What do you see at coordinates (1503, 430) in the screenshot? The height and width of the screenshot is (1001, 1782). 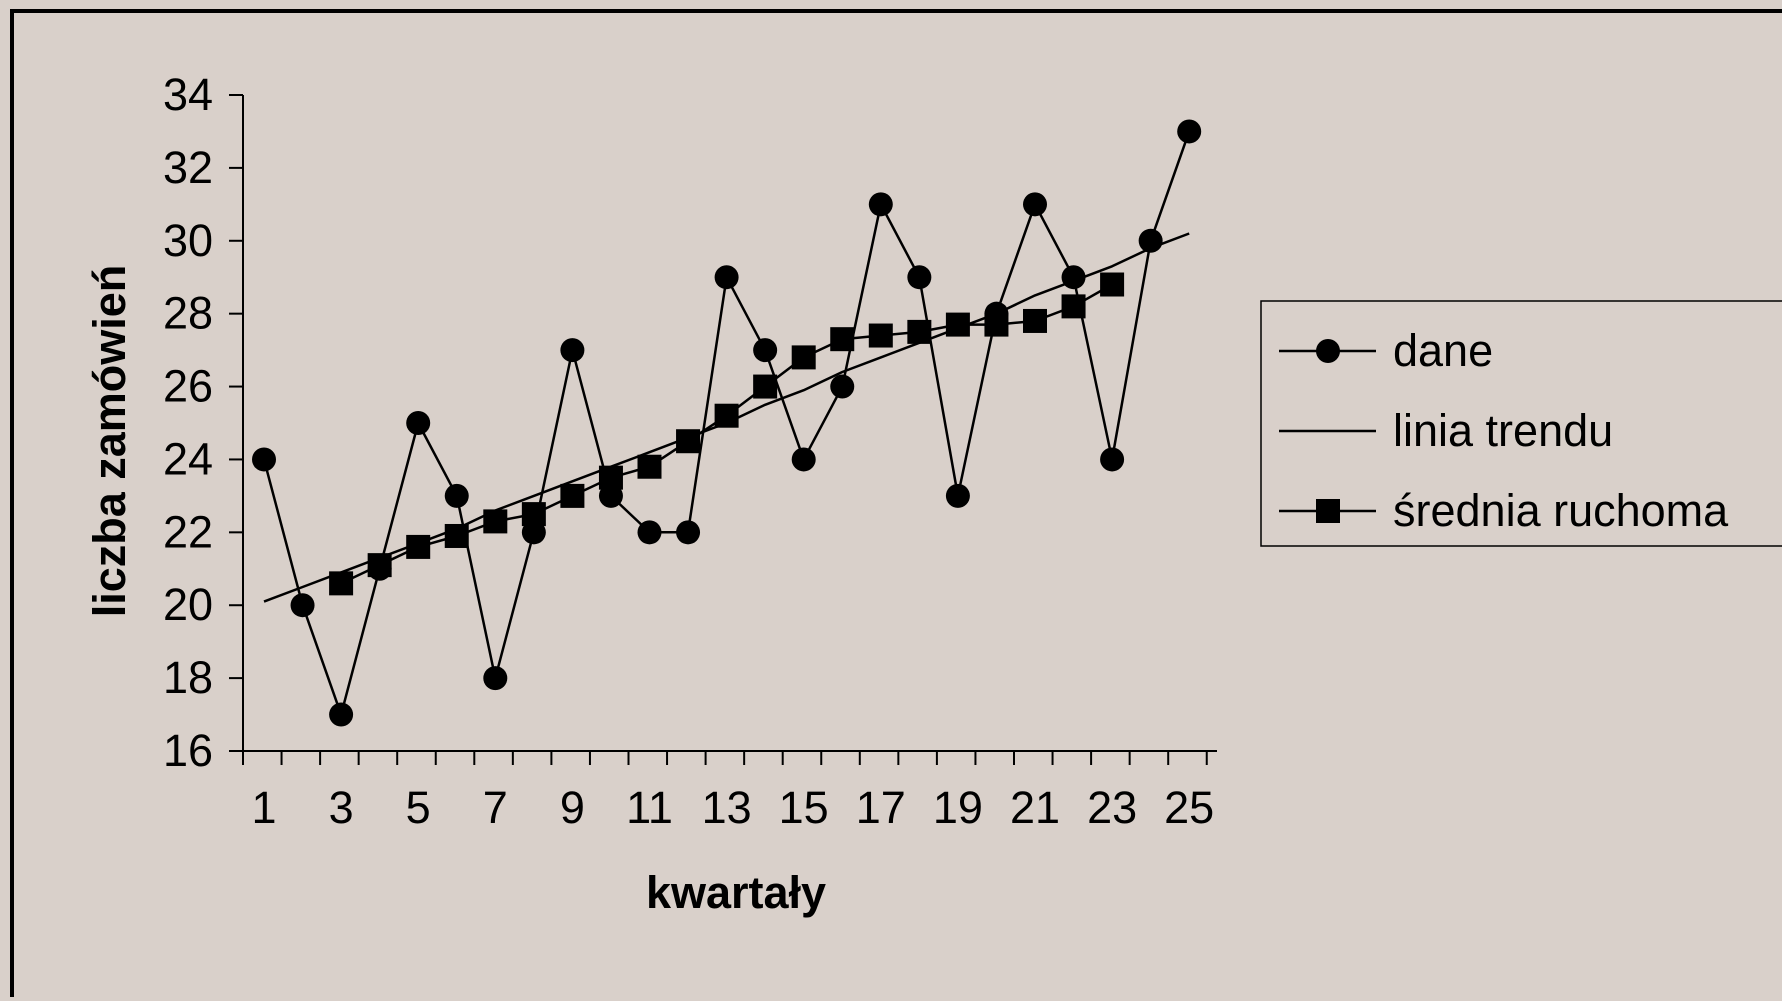 I see `legend-label: linia trendu` at bounding box center [1503, 430].